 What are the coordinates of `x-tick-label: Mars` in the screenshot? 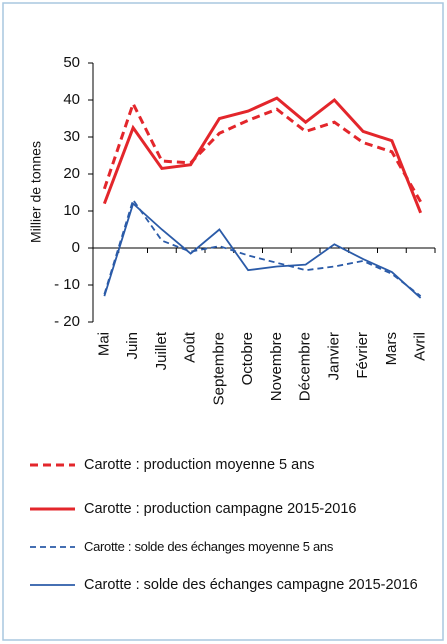 It's located at (391, 348).